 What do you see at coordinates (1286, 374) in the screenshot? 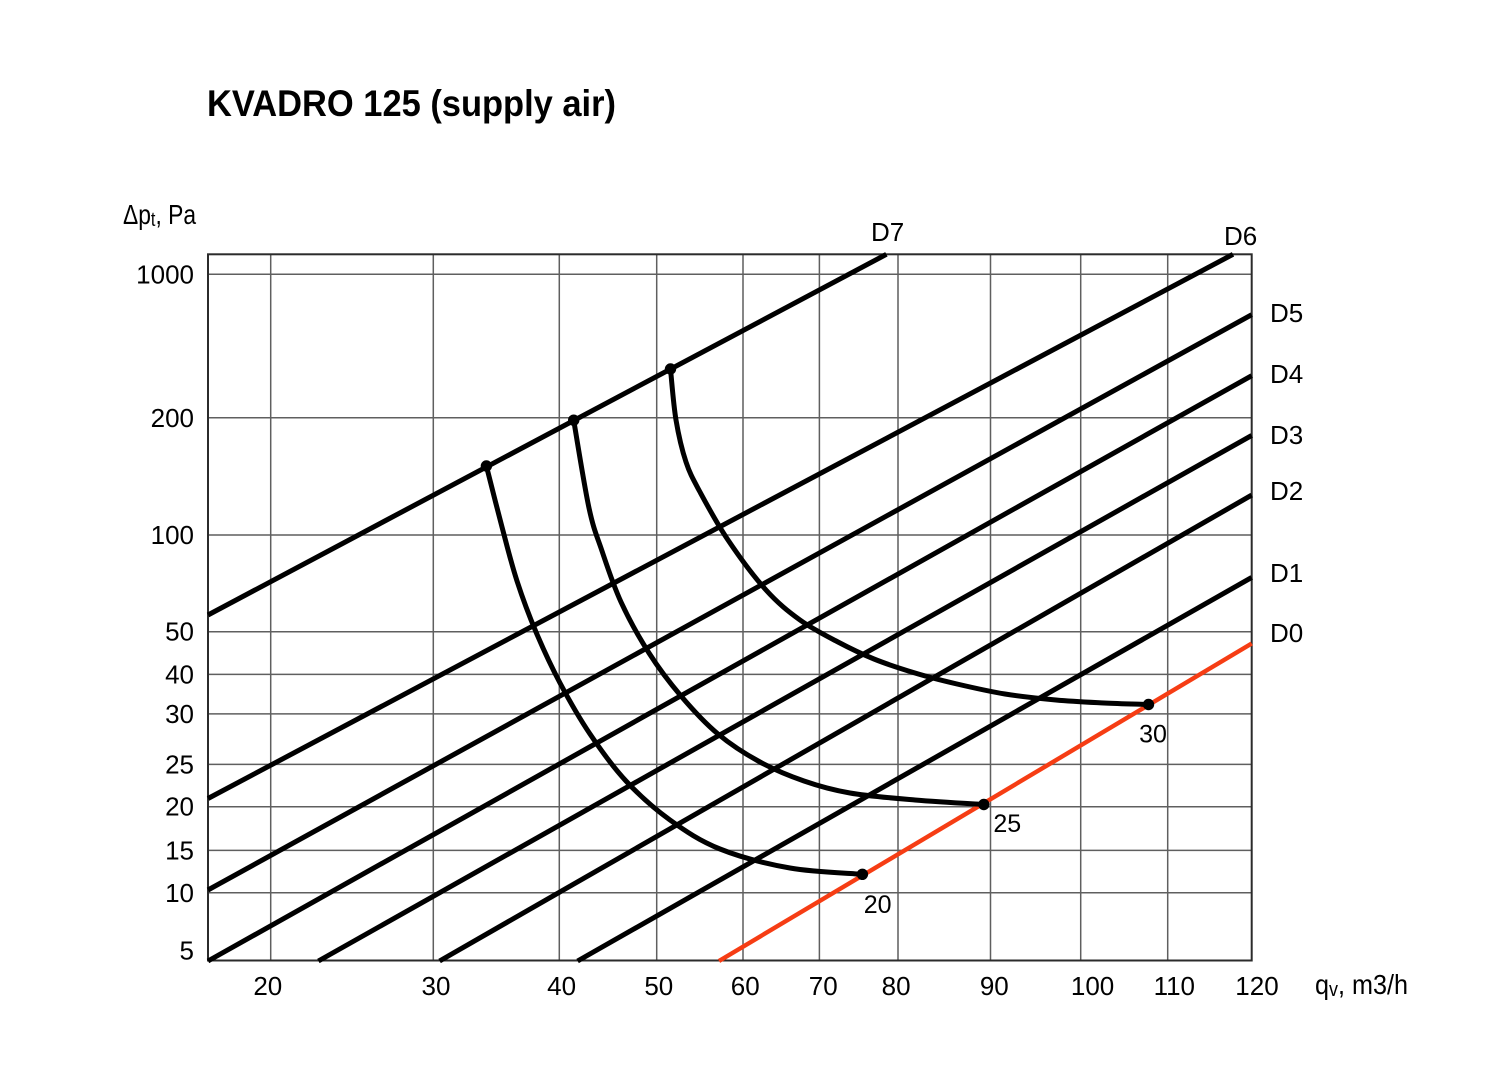
I see `svg-text: D4` at bounding box center [1286, 374].